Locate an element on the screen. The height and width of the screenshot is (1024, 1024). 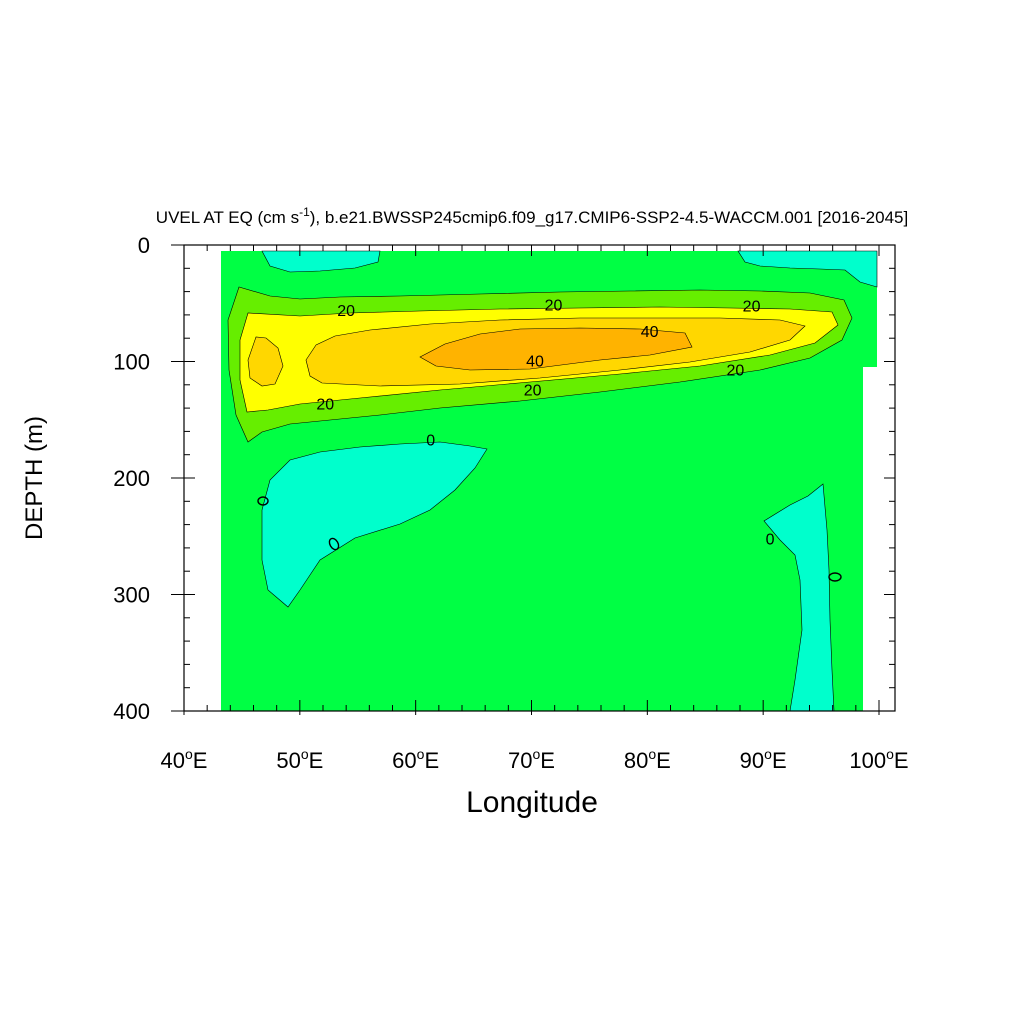
title-superscript: -1 is located at coordinates (304, 212).